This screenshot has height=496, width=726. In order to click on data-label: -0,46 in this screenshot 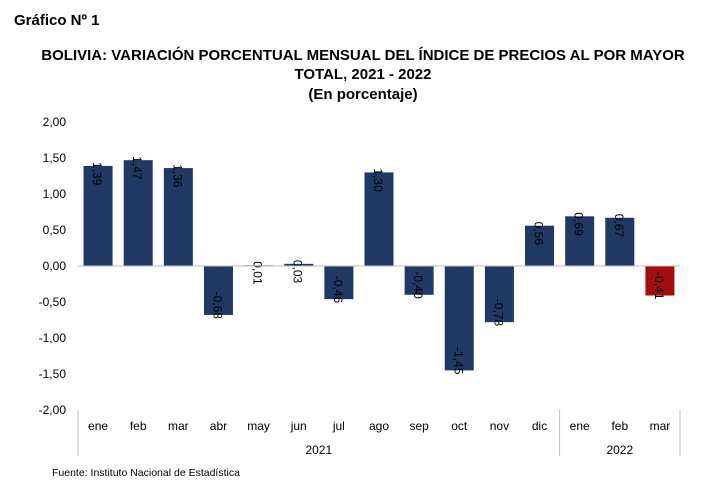, I will do `click(338, 290)`.